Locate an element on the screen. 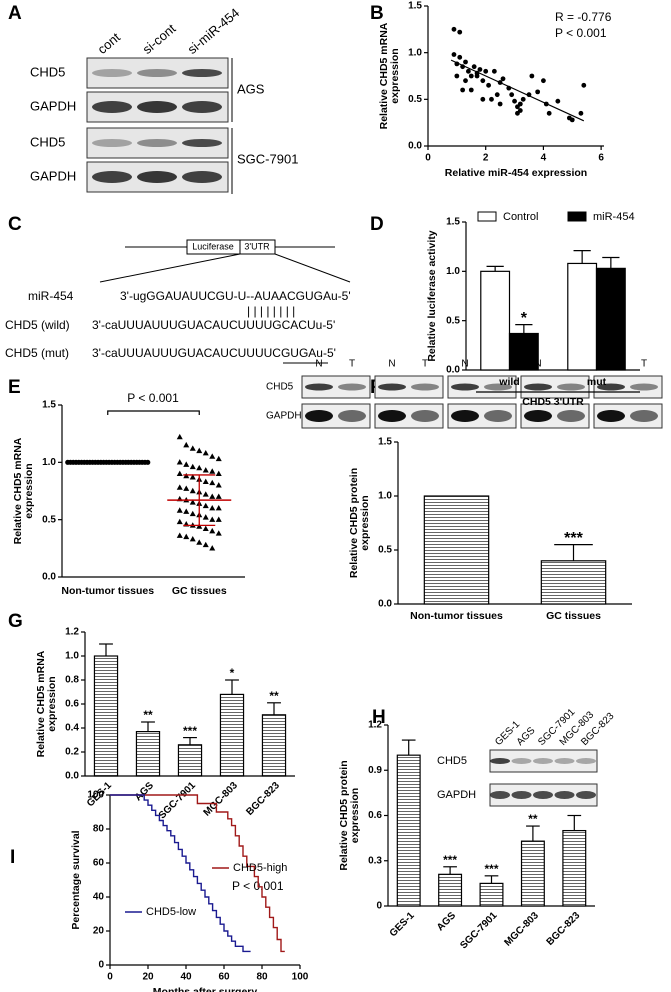 This screenshot has height=992, width=671. blot-row-label: GAPDH is located at coordinates (456, 795).